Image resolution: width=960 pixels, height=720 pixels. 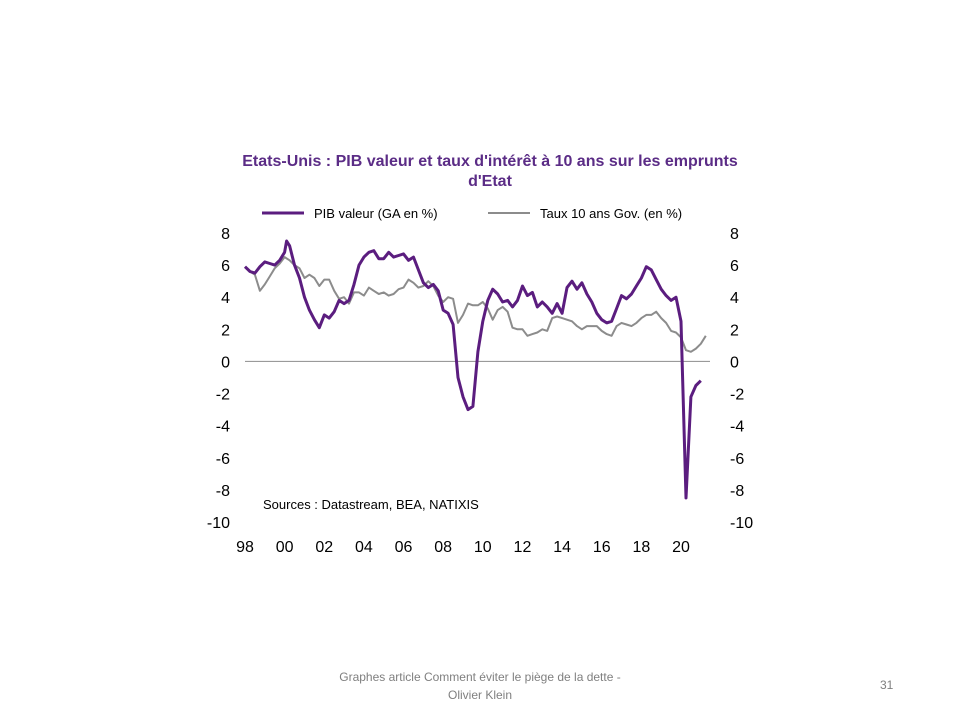 I want to click on x-tick-label: 06, so click(x=404, y=547).